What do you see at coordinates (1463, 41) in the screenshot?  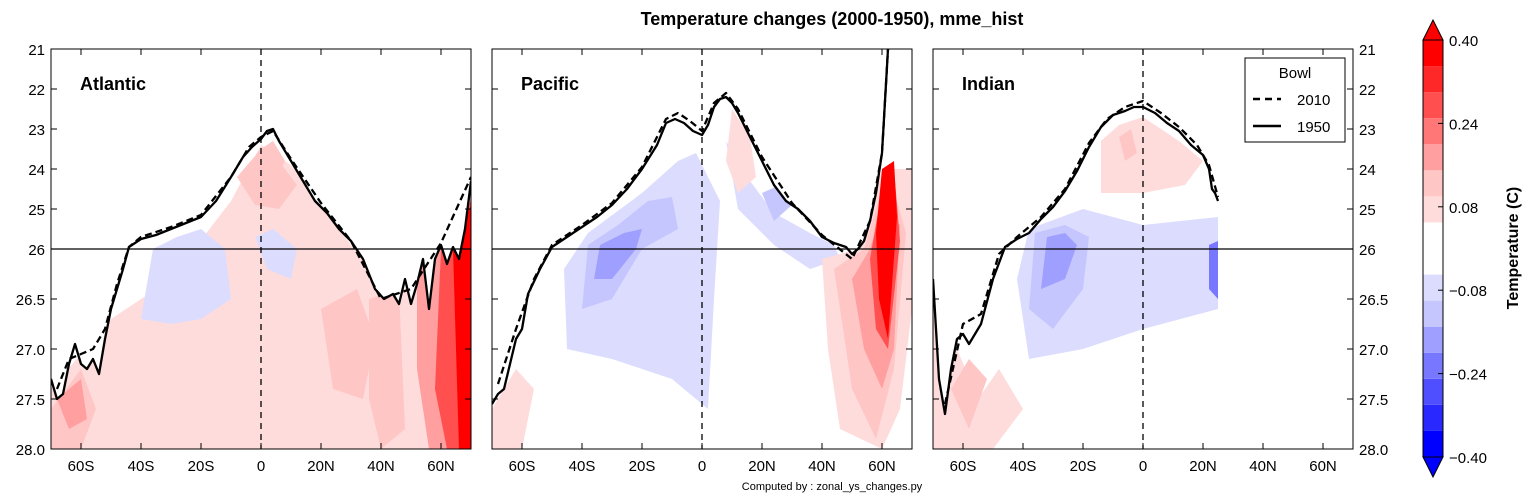 I see `colorbar-tick-label: 0.40` at bounding box center [1463, 41].